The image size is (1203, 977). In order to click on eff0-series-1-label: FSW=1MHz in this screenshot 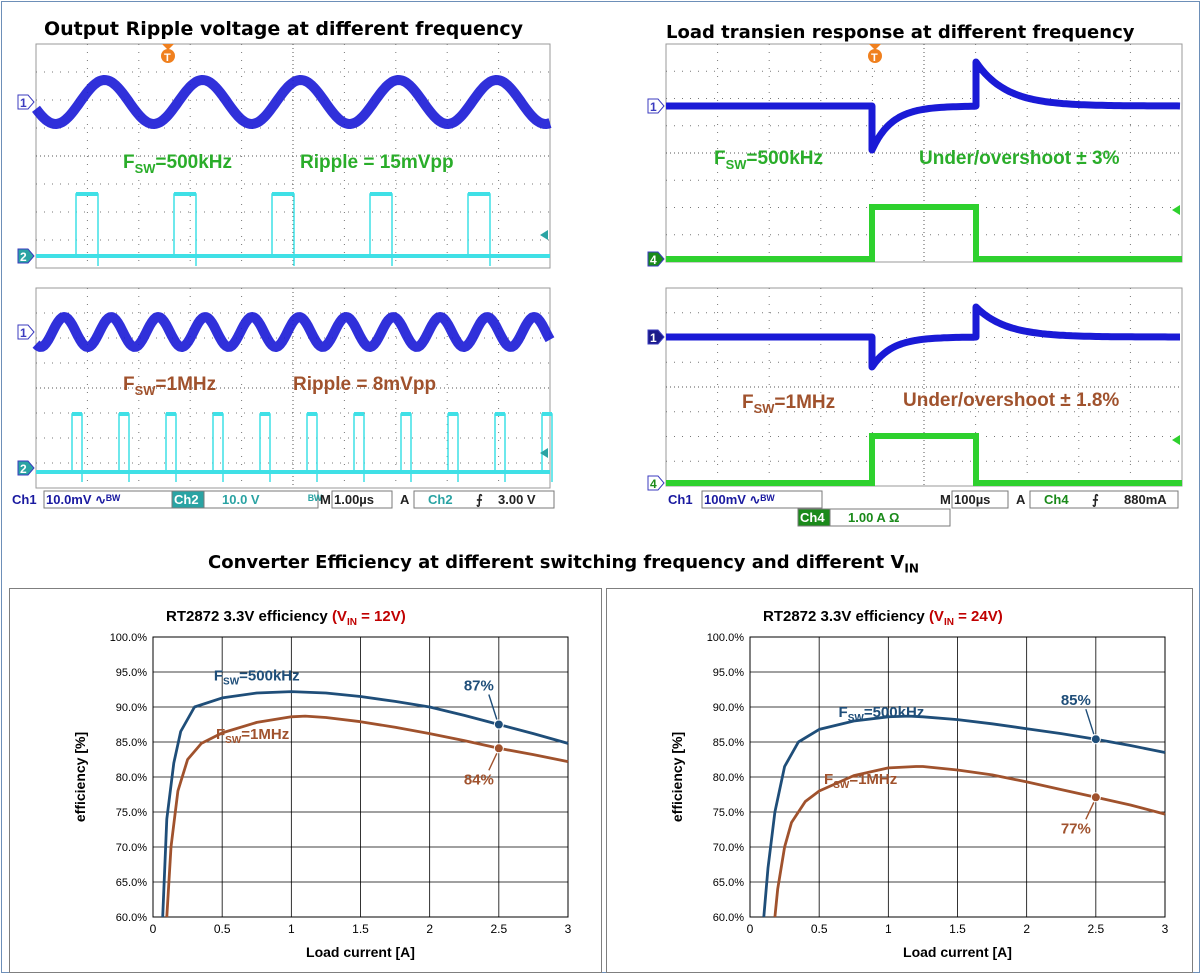, I will do `click(252, 736)`.